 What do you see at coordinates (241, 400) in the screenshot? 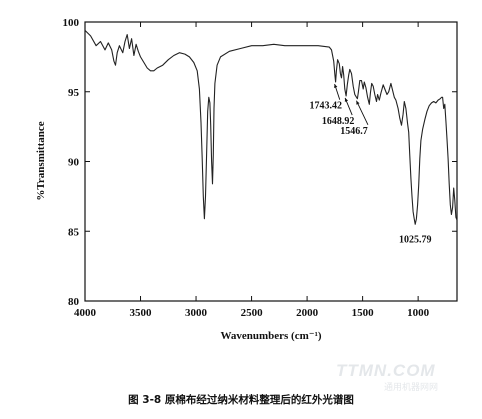
I see `figure-caption: 图 3-8 原棉布经过纳米材料整理后的红外光谱图` at bounding box center [241, 400].